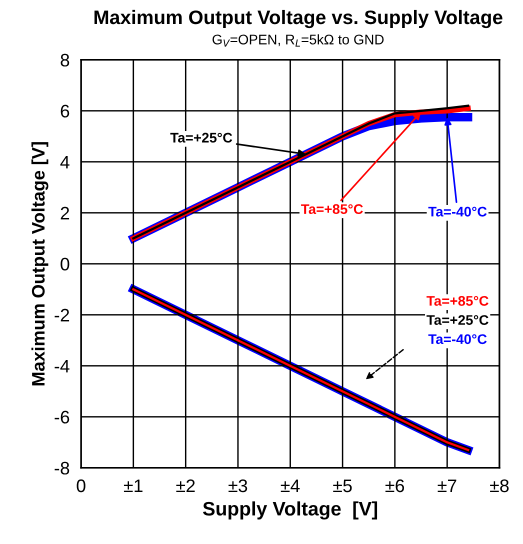  What do you see at coordinates (290, 510) in the screenshot?
I see `x-axis-title: Supply Voltage [V]` at bounding box center [290, 510].